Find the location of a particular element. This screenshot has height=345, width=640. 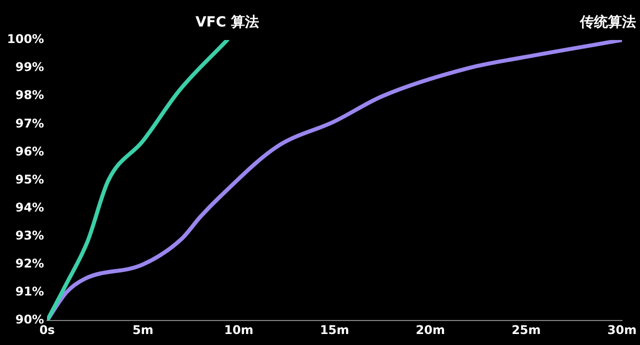

x-tick-label: 20m is located at coordinates (430, 329).